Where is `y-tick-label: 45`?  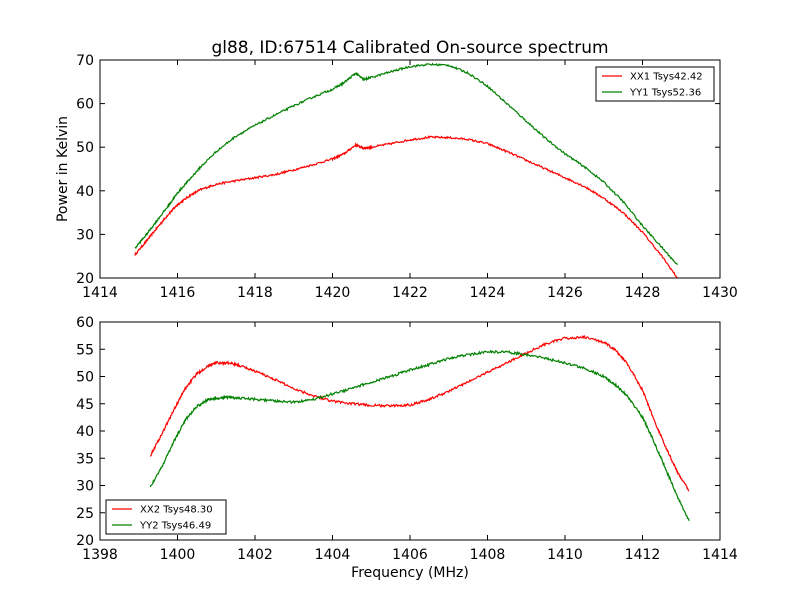
y-tick-label: 45 is located at coordinates (85, 405).